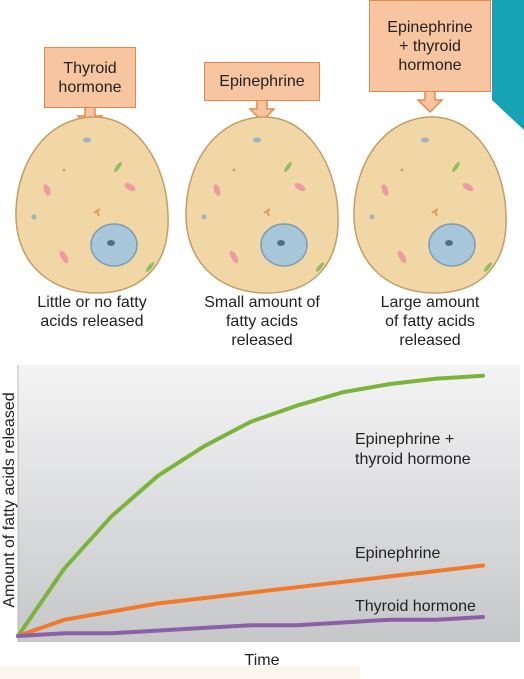 This screenshot has width=524, height=679. What do you see at coordinates (180, 672) in the screenshot?
I see `footer-strip` at bounding box center [180, 672].